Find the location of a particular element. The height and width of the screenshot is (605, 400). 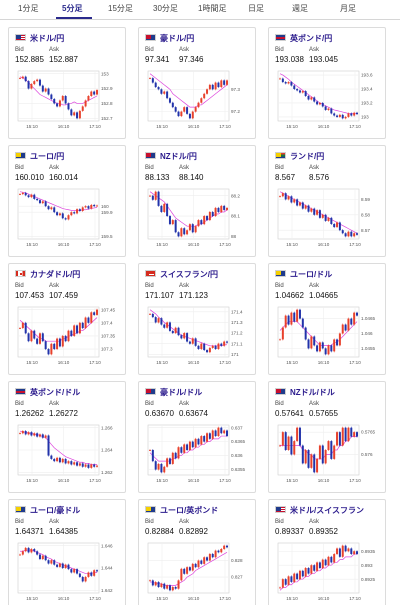

pair-name: 米ドル/円 is located at coordinates (47, 38).